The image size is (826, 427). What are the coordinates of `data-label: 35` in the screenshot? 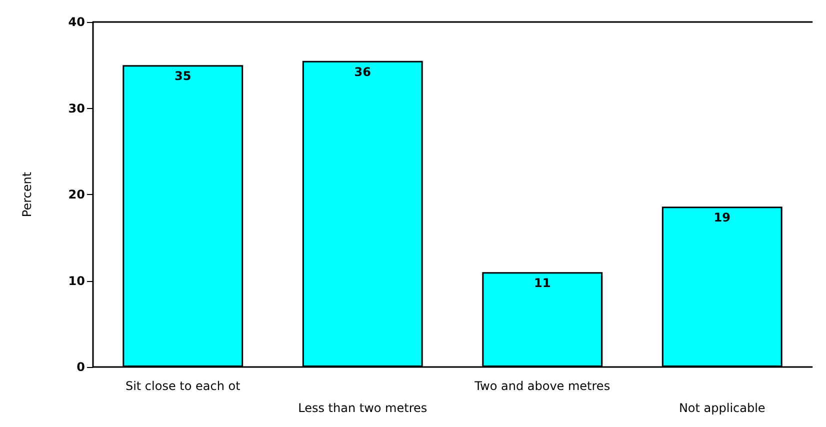 It's located at (183, 76).